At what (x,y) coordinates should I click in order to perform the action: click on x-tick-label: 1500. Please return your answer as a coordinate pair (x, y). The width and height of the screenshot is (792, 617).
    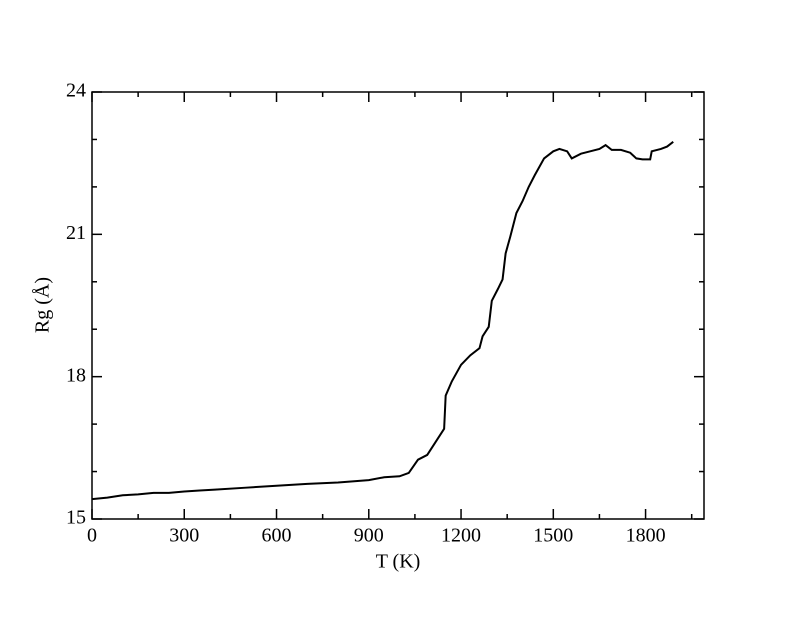
    Looking at the image, I should click on (553, 536).